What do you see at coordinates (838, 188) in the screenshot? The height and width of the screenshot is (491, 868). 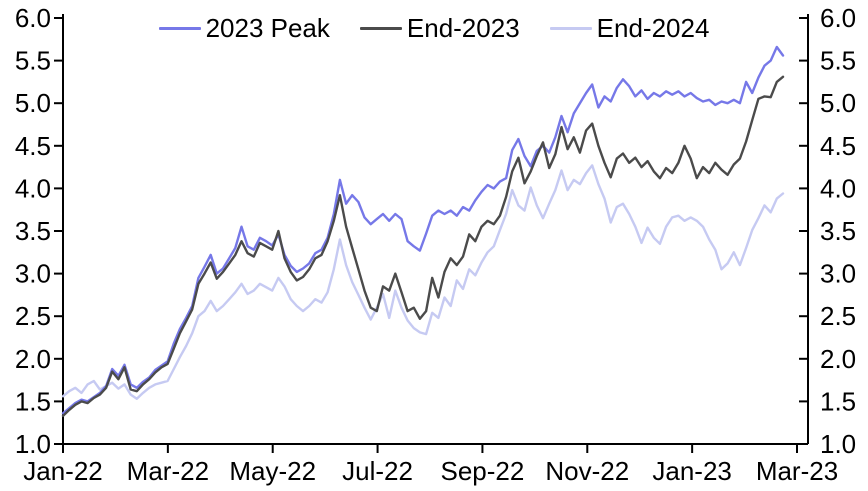 I see `y-tick-label-right: 4.0` at bounding box center [838, 188].